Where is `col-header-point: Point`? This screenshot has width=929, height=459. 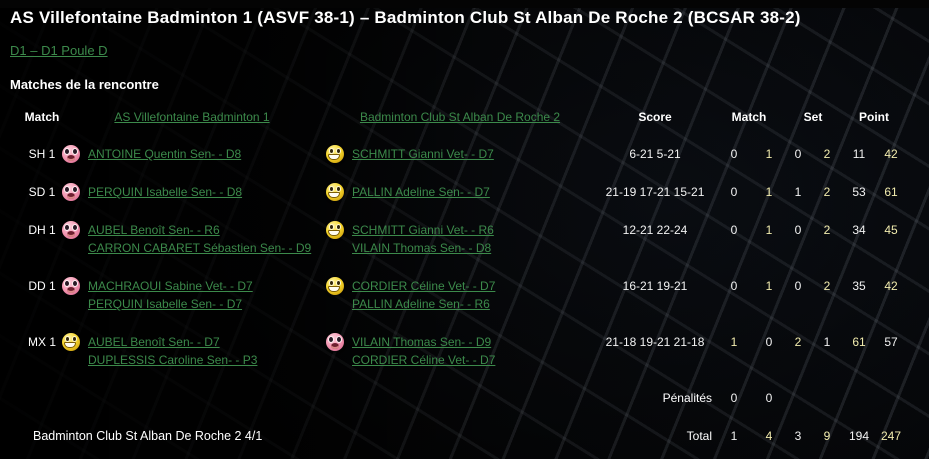
col-header-point: Point is located at coordinates (874, 117).